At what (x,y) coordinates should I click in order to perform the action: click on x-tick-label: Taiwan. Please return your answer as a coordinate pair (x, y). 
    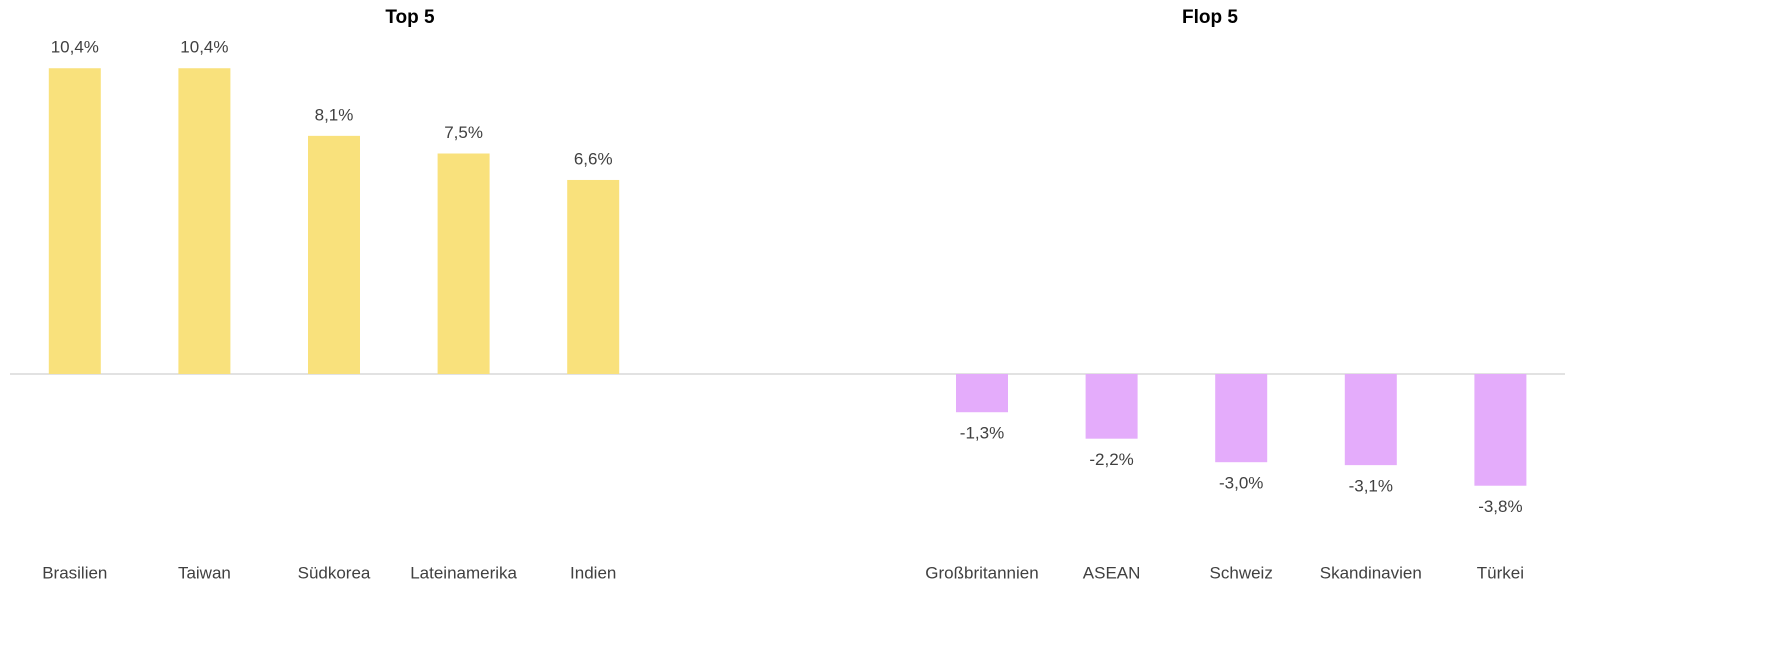
    Looking at the image, I should click on (204, 572).